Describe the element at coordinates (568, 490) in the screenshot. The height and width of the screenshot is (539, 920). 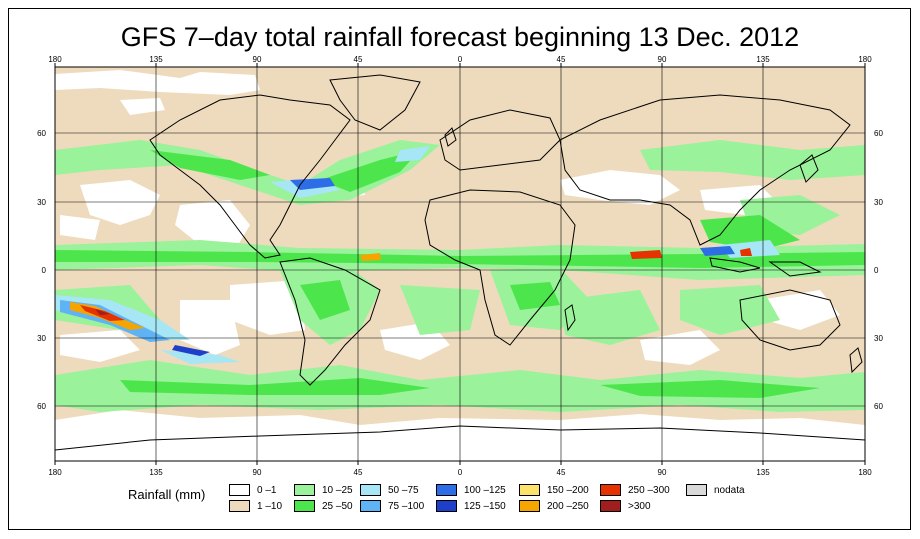
I see `legend-label: 150 –200` at that location.